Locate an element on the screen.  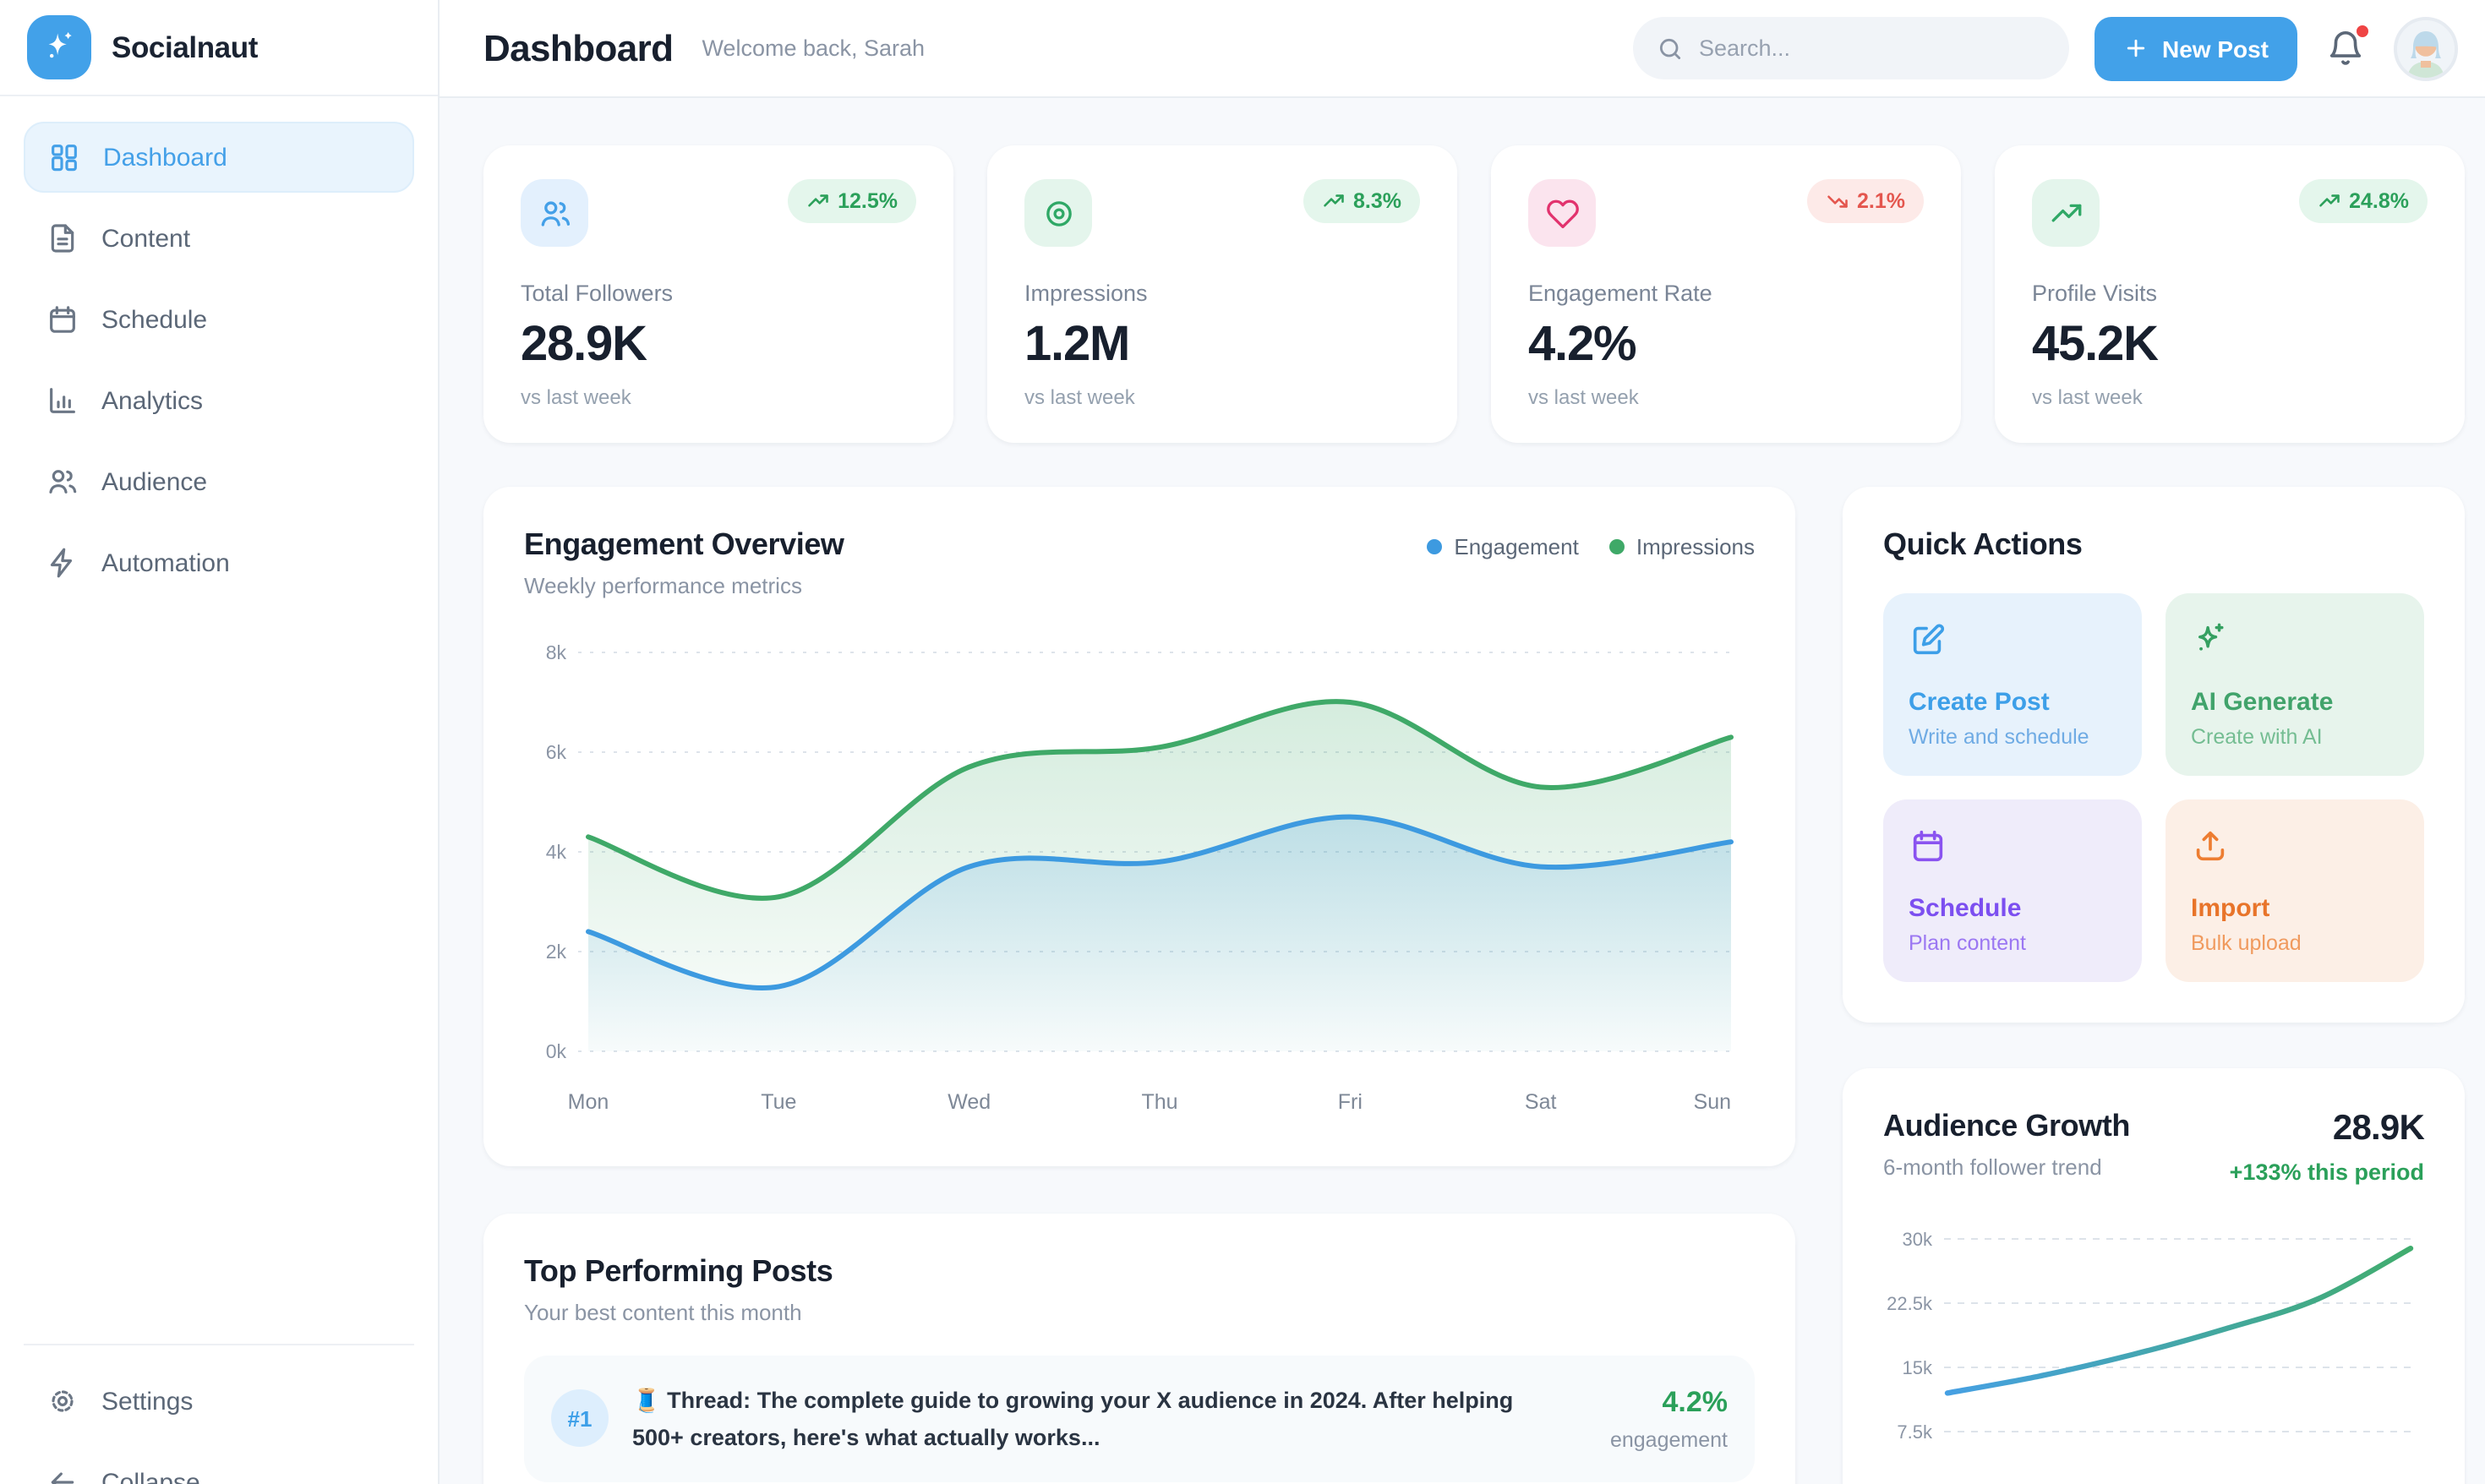
sidebar-item-label: Content is located at coordinates (146, 239).